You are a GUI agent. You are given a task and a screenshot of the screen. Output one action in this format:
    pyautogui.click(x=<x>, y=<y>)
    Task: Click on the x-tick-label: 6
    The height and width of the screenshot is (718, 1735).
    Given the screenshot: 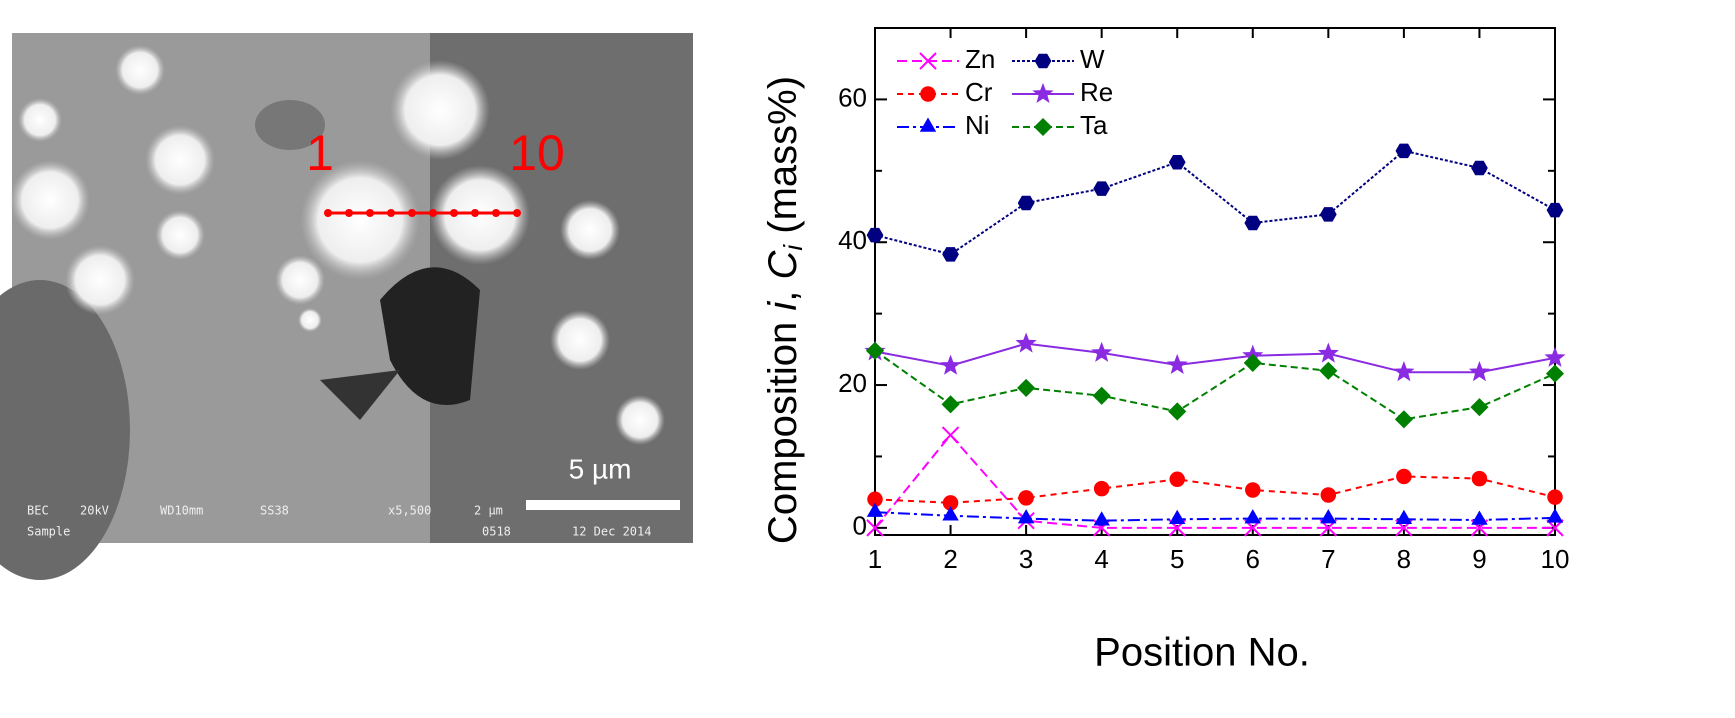 What is the action you would take?
    pyautogui.click(x=1253, y=559)
    